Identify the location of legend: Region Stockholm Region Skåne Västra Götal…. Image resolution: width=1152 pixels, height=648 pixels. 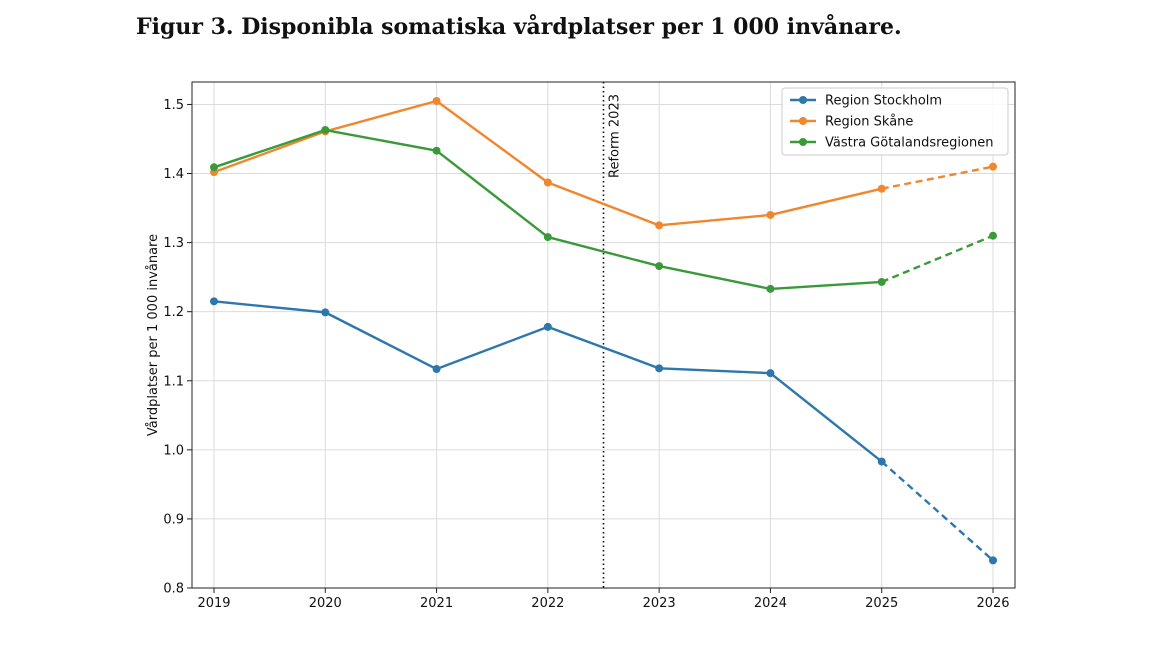
(895, 121).